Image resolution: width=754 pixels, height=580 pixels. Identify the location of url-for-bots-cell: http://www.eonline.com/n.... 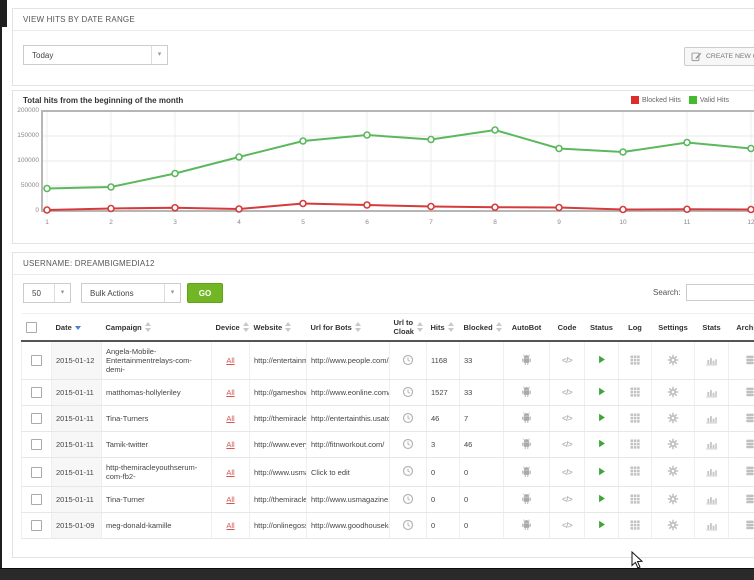
(348, 392).